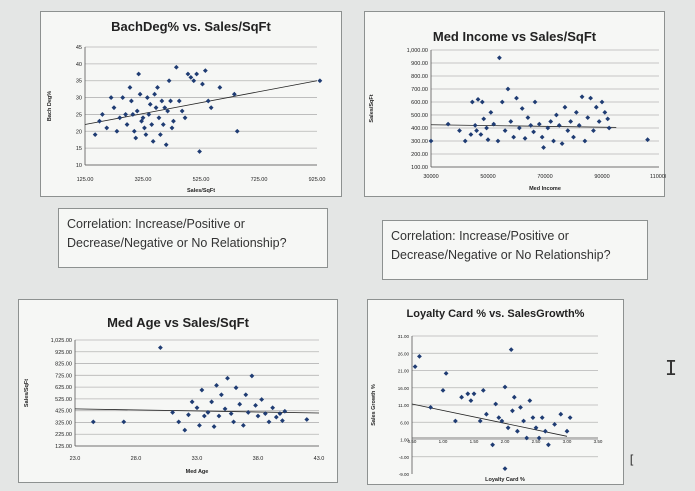 The image size is (695, 491). What do you see at coordinates (404, 422) in the screenshot?
I see `y-tick-label: 6.00` at bounding box center [404, 422].